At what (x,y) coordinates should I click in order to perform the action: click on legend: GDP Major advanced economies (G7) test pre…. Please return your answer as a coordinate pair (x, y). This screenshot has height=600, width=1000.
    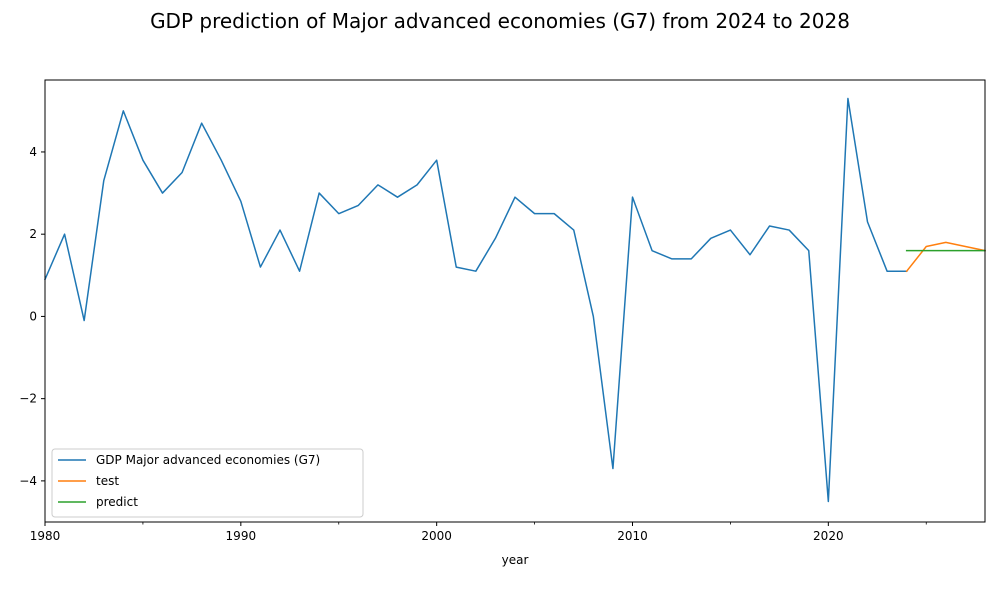
    Looking at the image, I should click on (207, 483).